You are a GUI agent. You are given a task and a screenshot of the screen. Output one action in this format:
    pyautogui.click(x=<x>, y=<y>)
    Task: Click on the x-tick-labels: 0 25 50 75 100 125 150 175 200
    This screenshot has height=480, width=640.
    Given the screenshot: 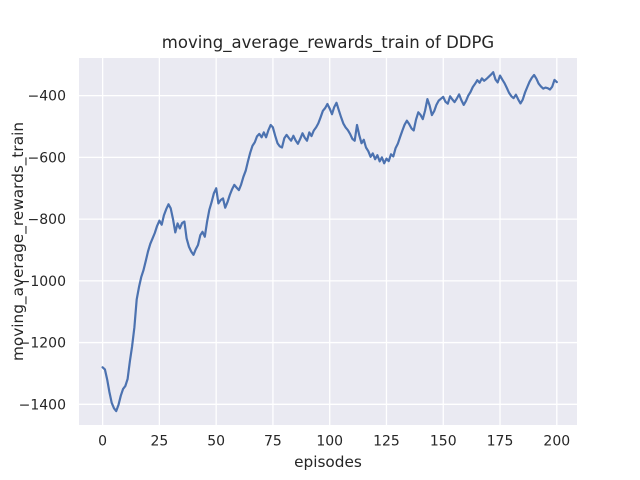 What is the action you would take?
    pyautogui.click(x=334, y=442)
    